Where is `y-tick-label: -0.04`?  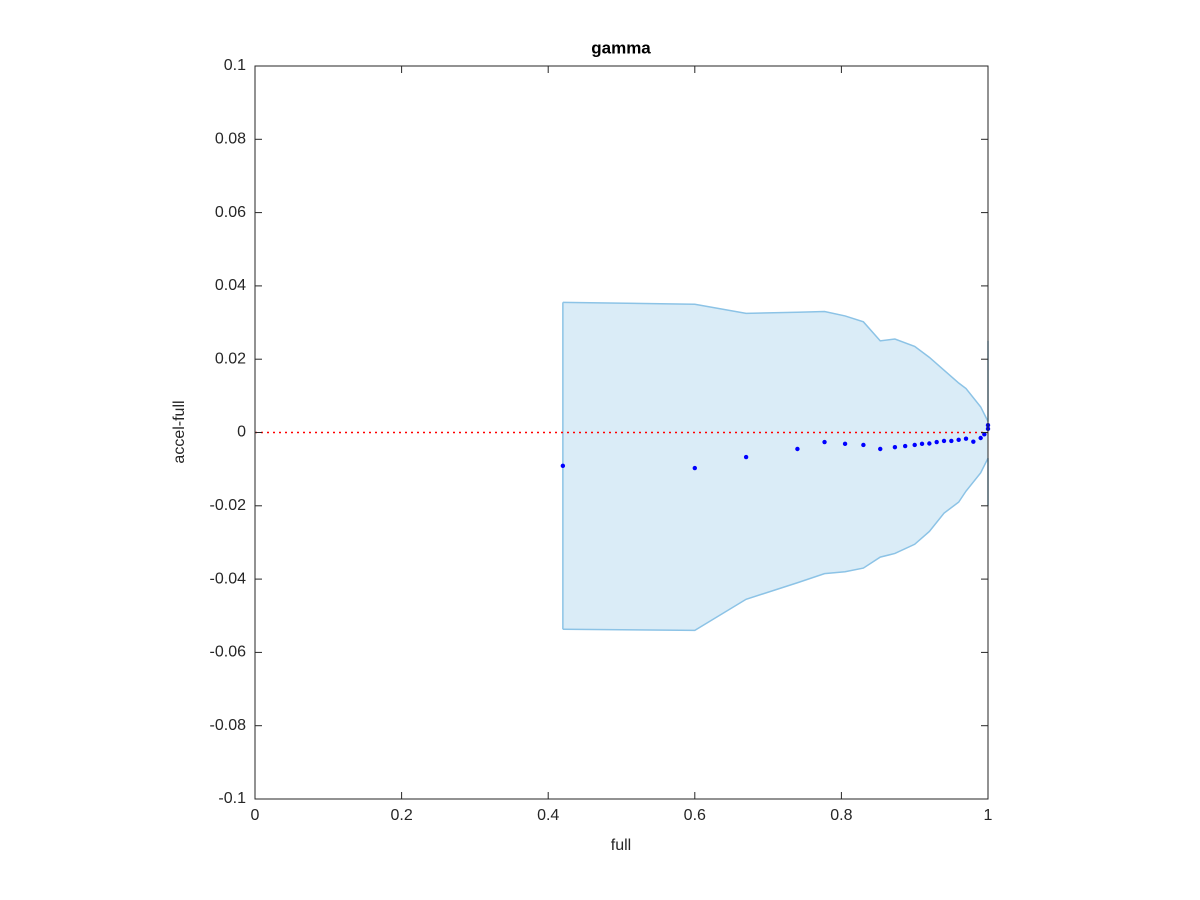
y-tick-label: -0.04 is located at coordinates (228, 578).